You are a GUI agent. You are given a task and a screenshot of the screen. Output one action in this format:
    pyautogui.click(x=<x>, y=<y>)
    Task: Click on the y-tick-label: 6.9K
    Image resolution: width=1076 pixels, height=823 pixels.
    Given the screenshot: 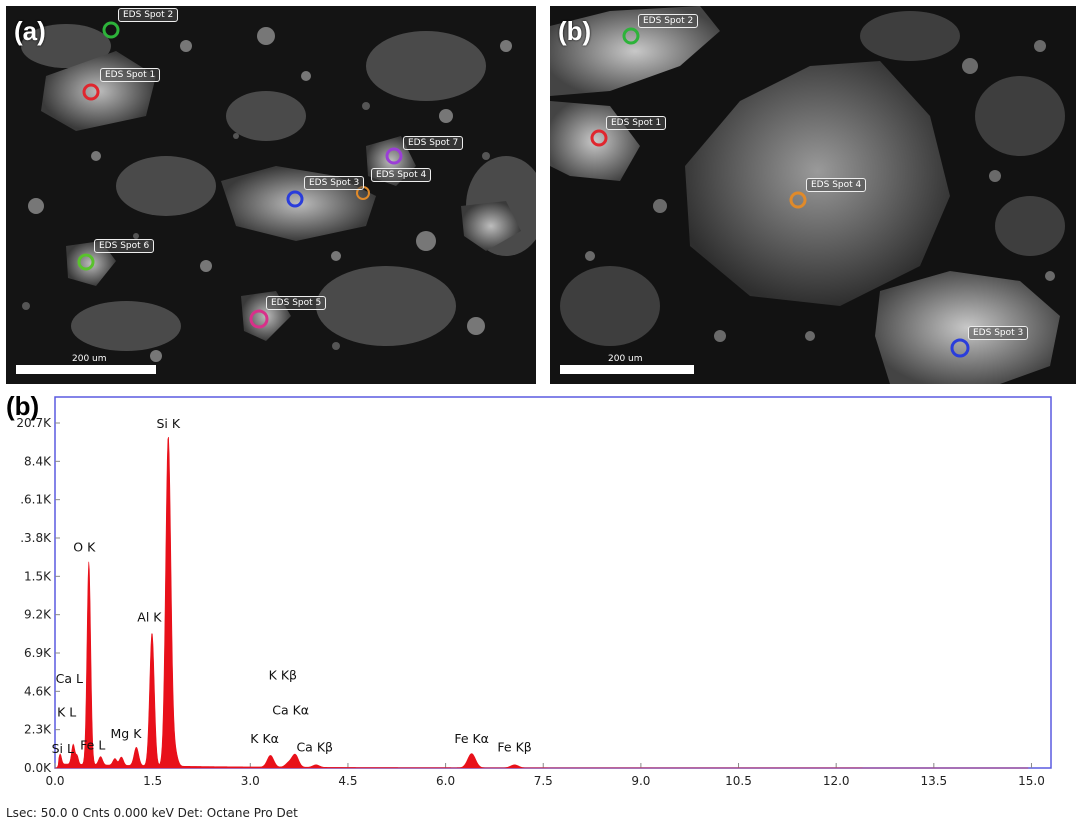 What is the action you would take?
    pyautogui.click(x=38, y=653)
    